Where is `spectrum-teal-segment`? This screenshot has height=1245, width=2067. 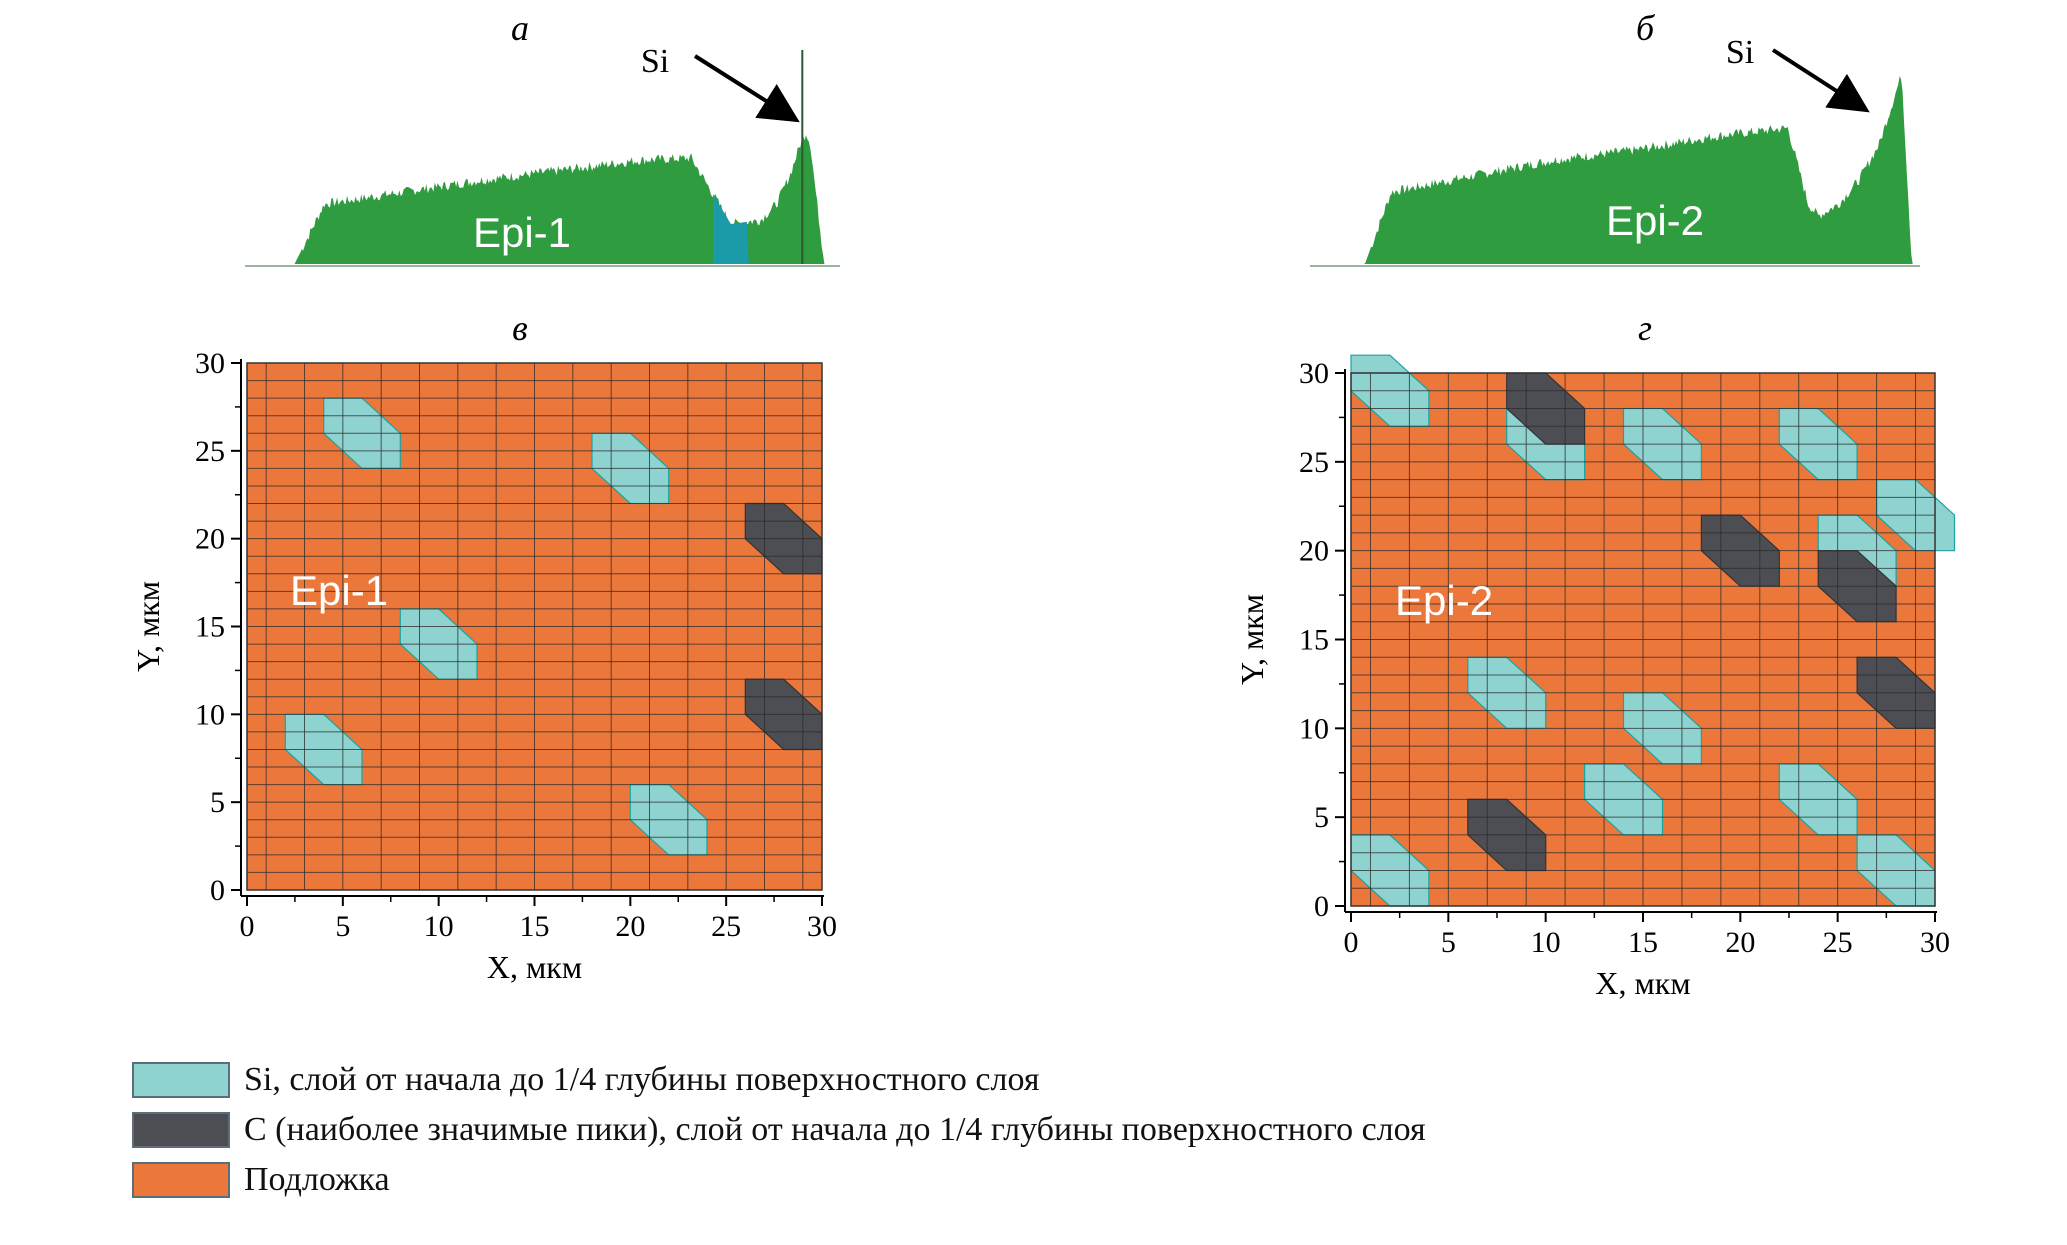 spectrum-teal-segment is located at coordinates (731, 229).